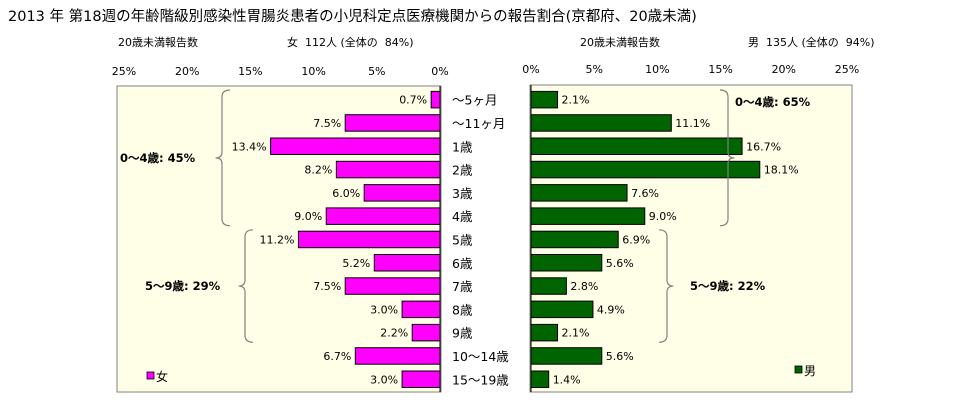 The width and height of the screenshot is (968, 417). What do you see at coordinates (250, 71) in the screenshot?
I see `female-tick-label: 15%` at bounding box center [250, 71].